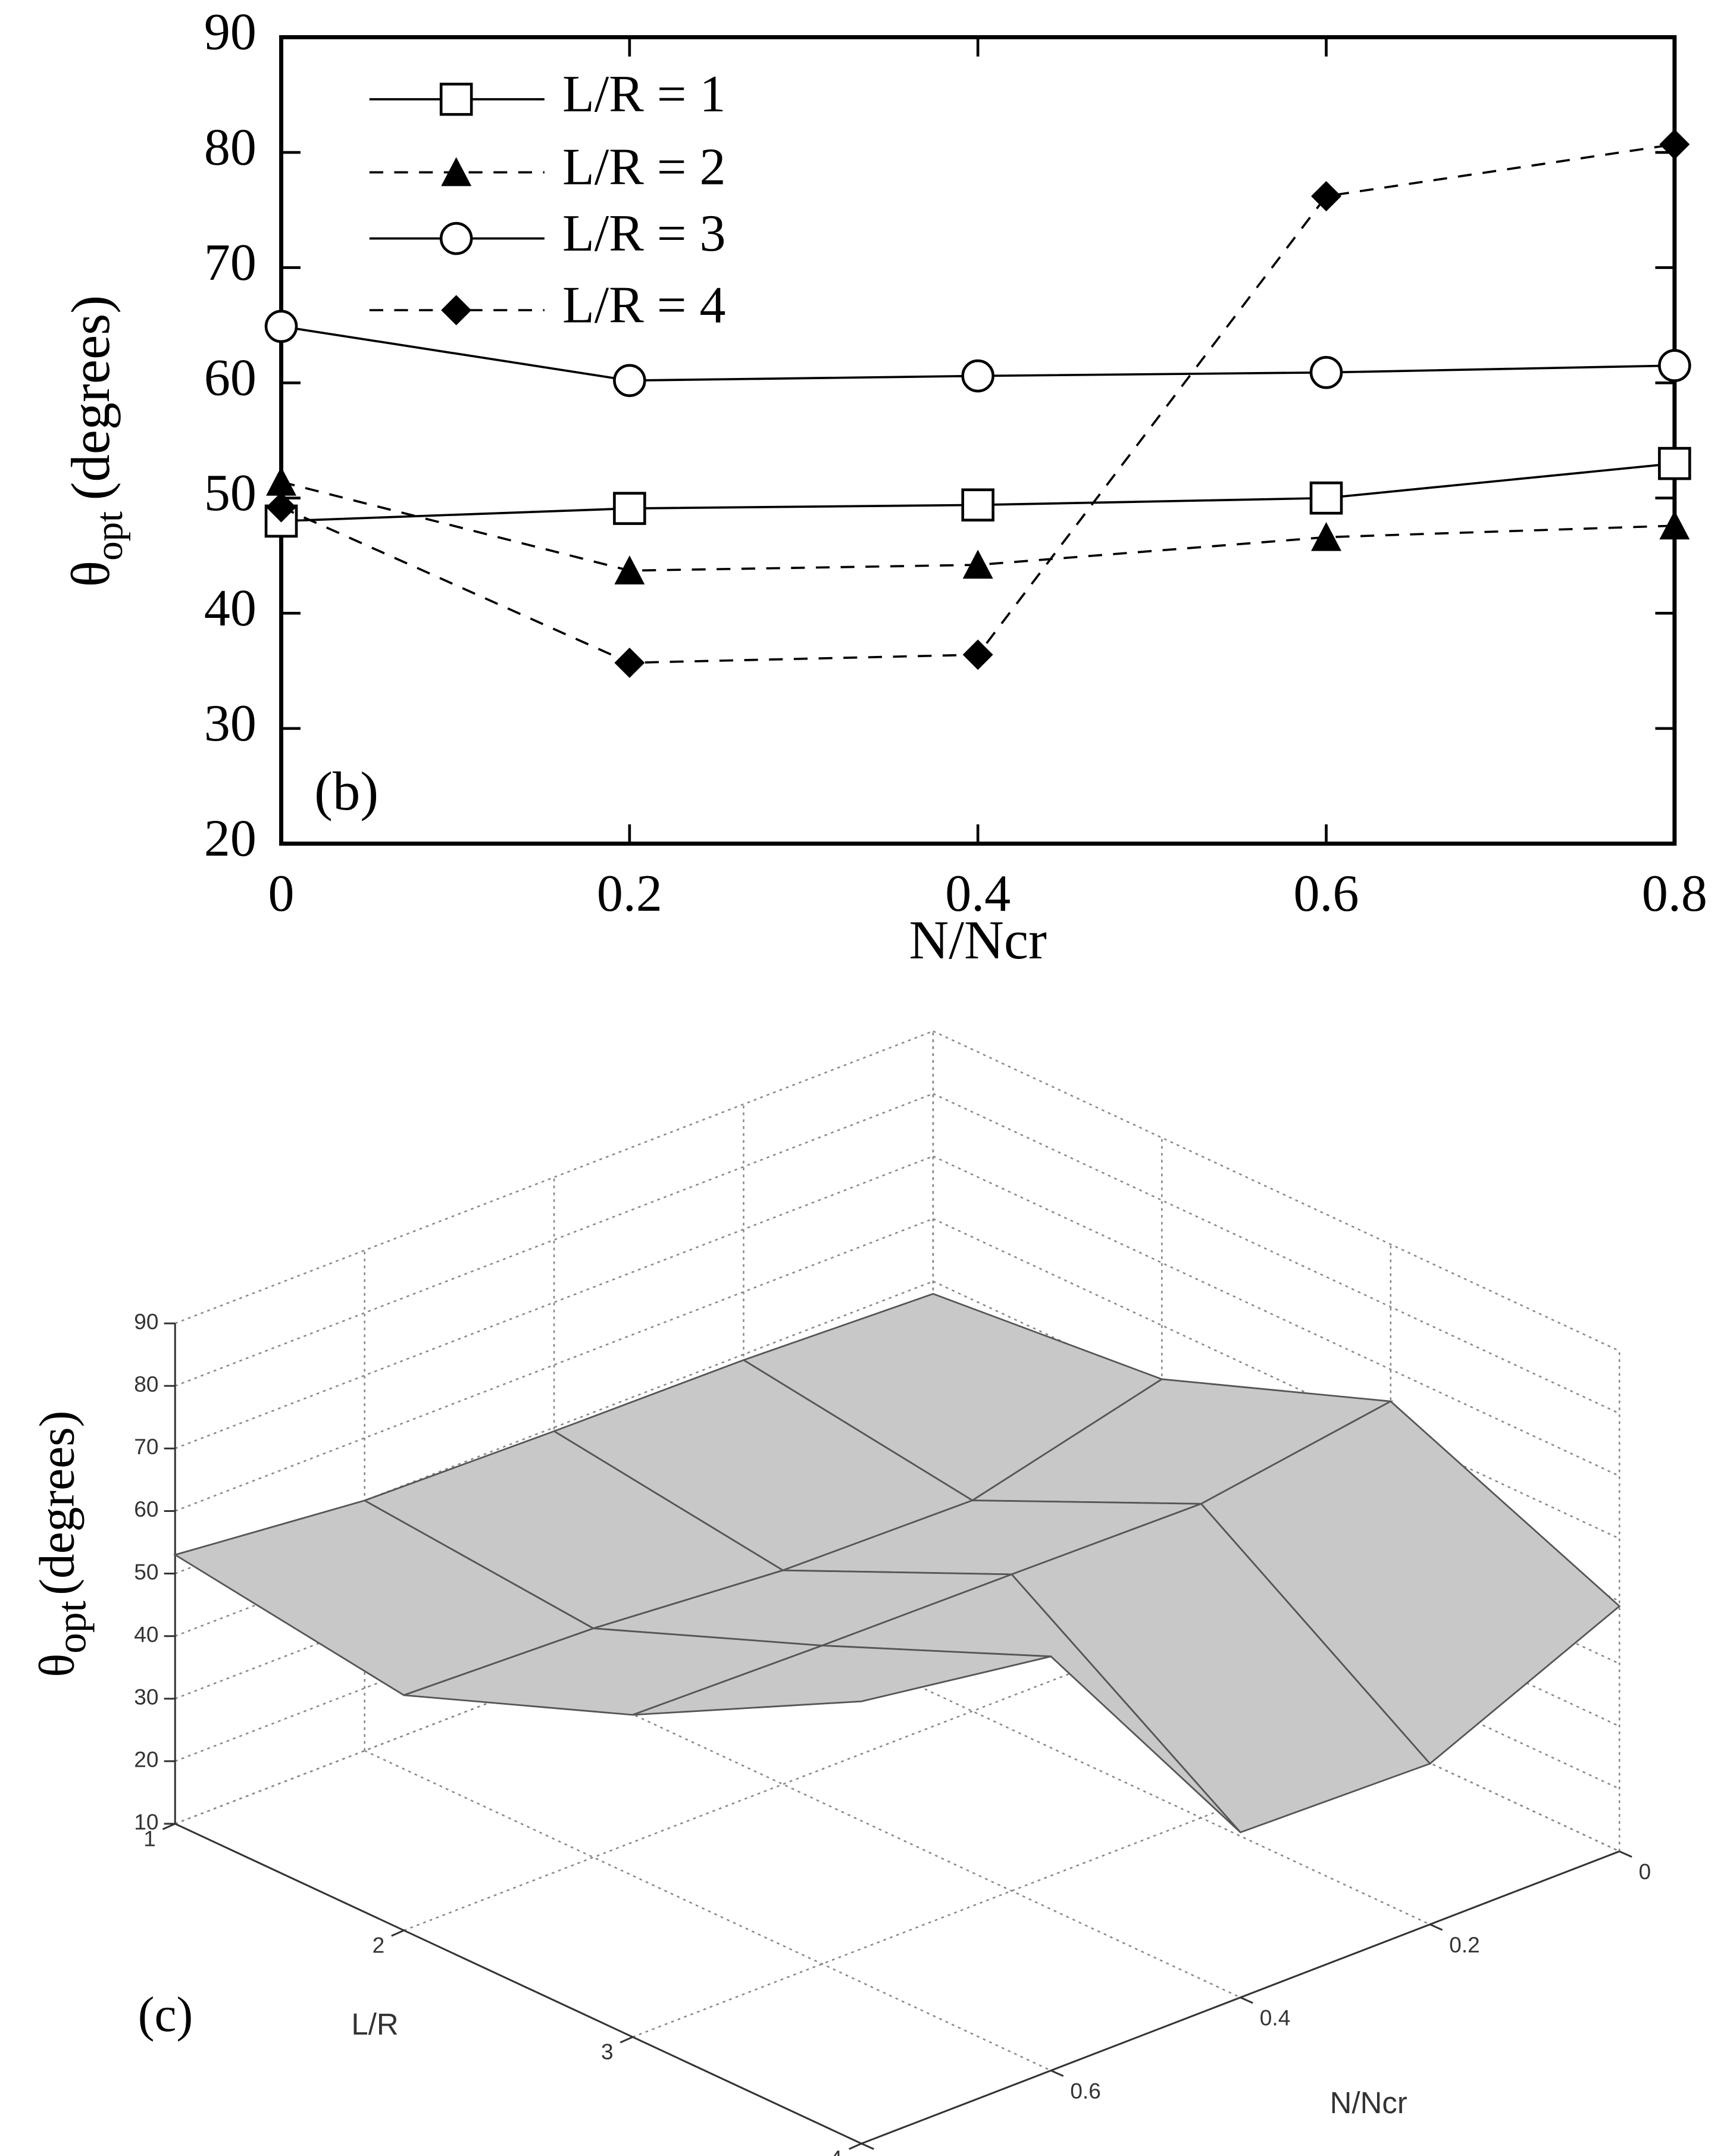 The width and height of the screenshot is (1727, 2156). What do you see at coordinates (146, 1696) in the screenshot?
I see `z-tick-label: 30` at bounding box center [146, 1696].